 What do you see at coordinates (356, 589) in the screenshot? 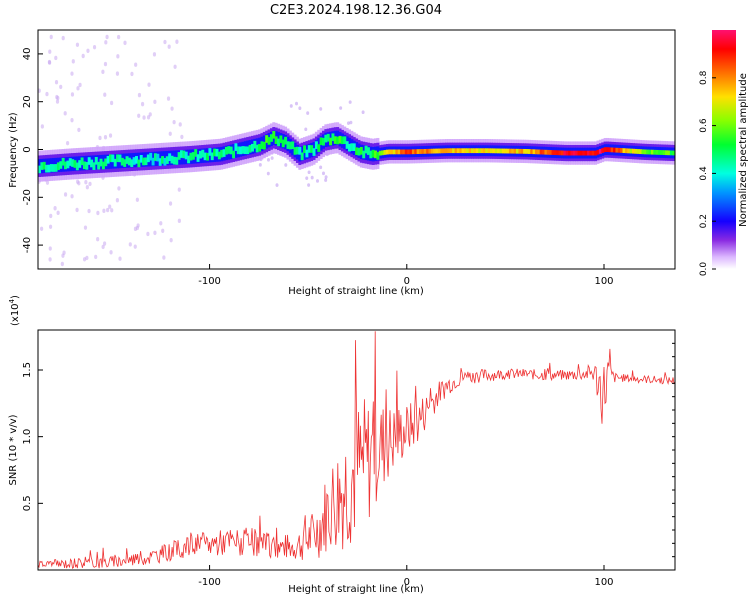
I see `snr-x-label: Height of straight line (km)` at bounding box center [356, 589].